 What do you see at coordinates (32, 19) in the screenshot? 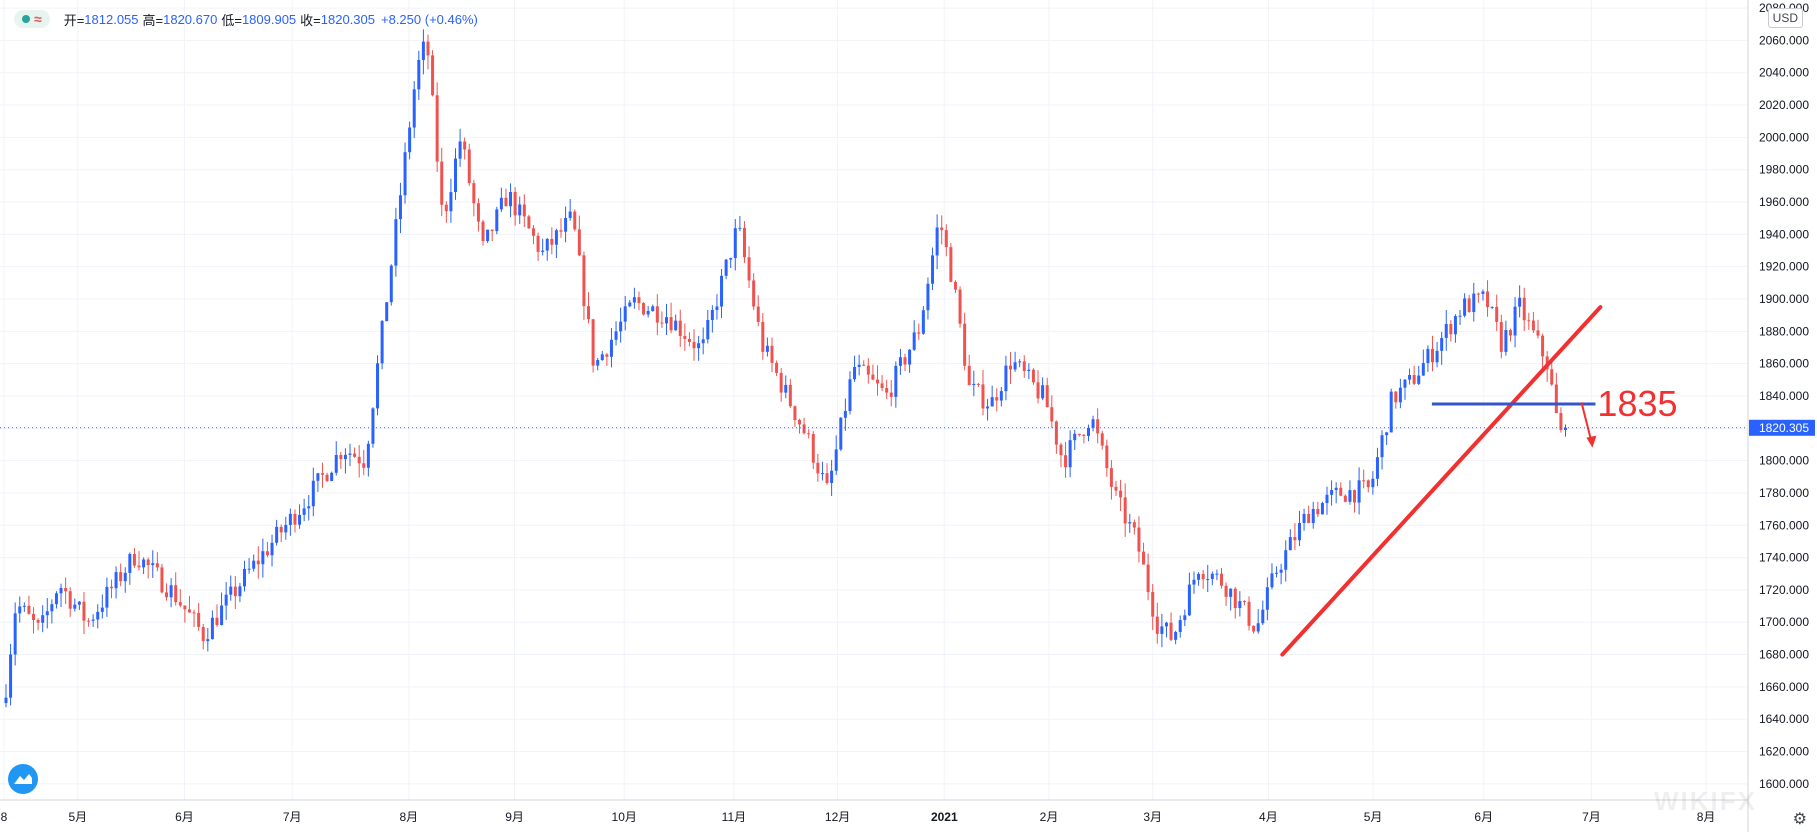
I see `symbol-status-pill: ≈` at bounding box center [32, 19].